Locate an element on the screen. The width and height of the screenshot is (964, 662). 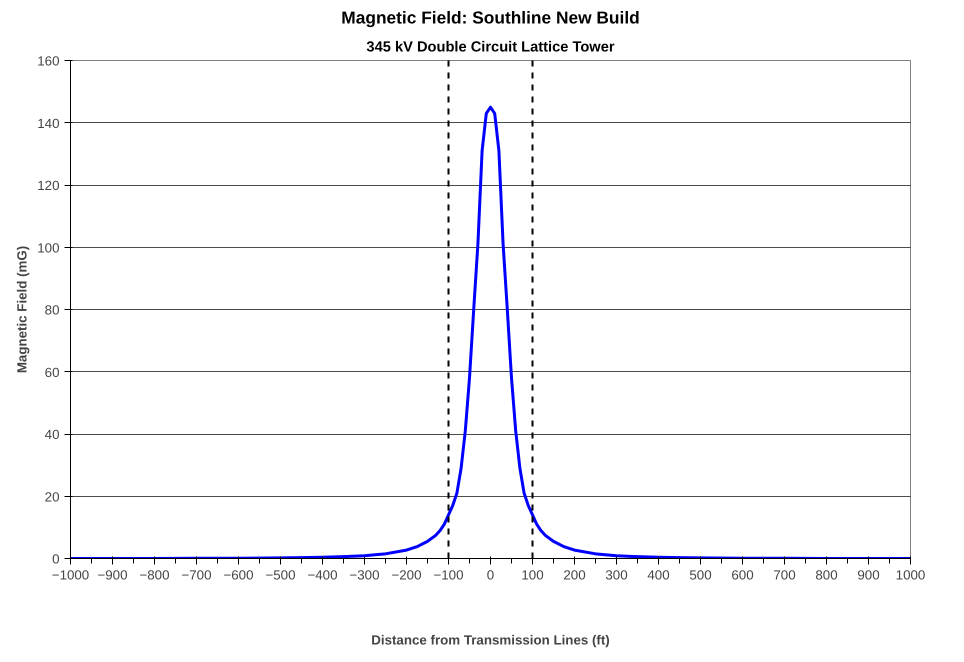
x-tick-label: −1000 is located at coordinates (71, 575).